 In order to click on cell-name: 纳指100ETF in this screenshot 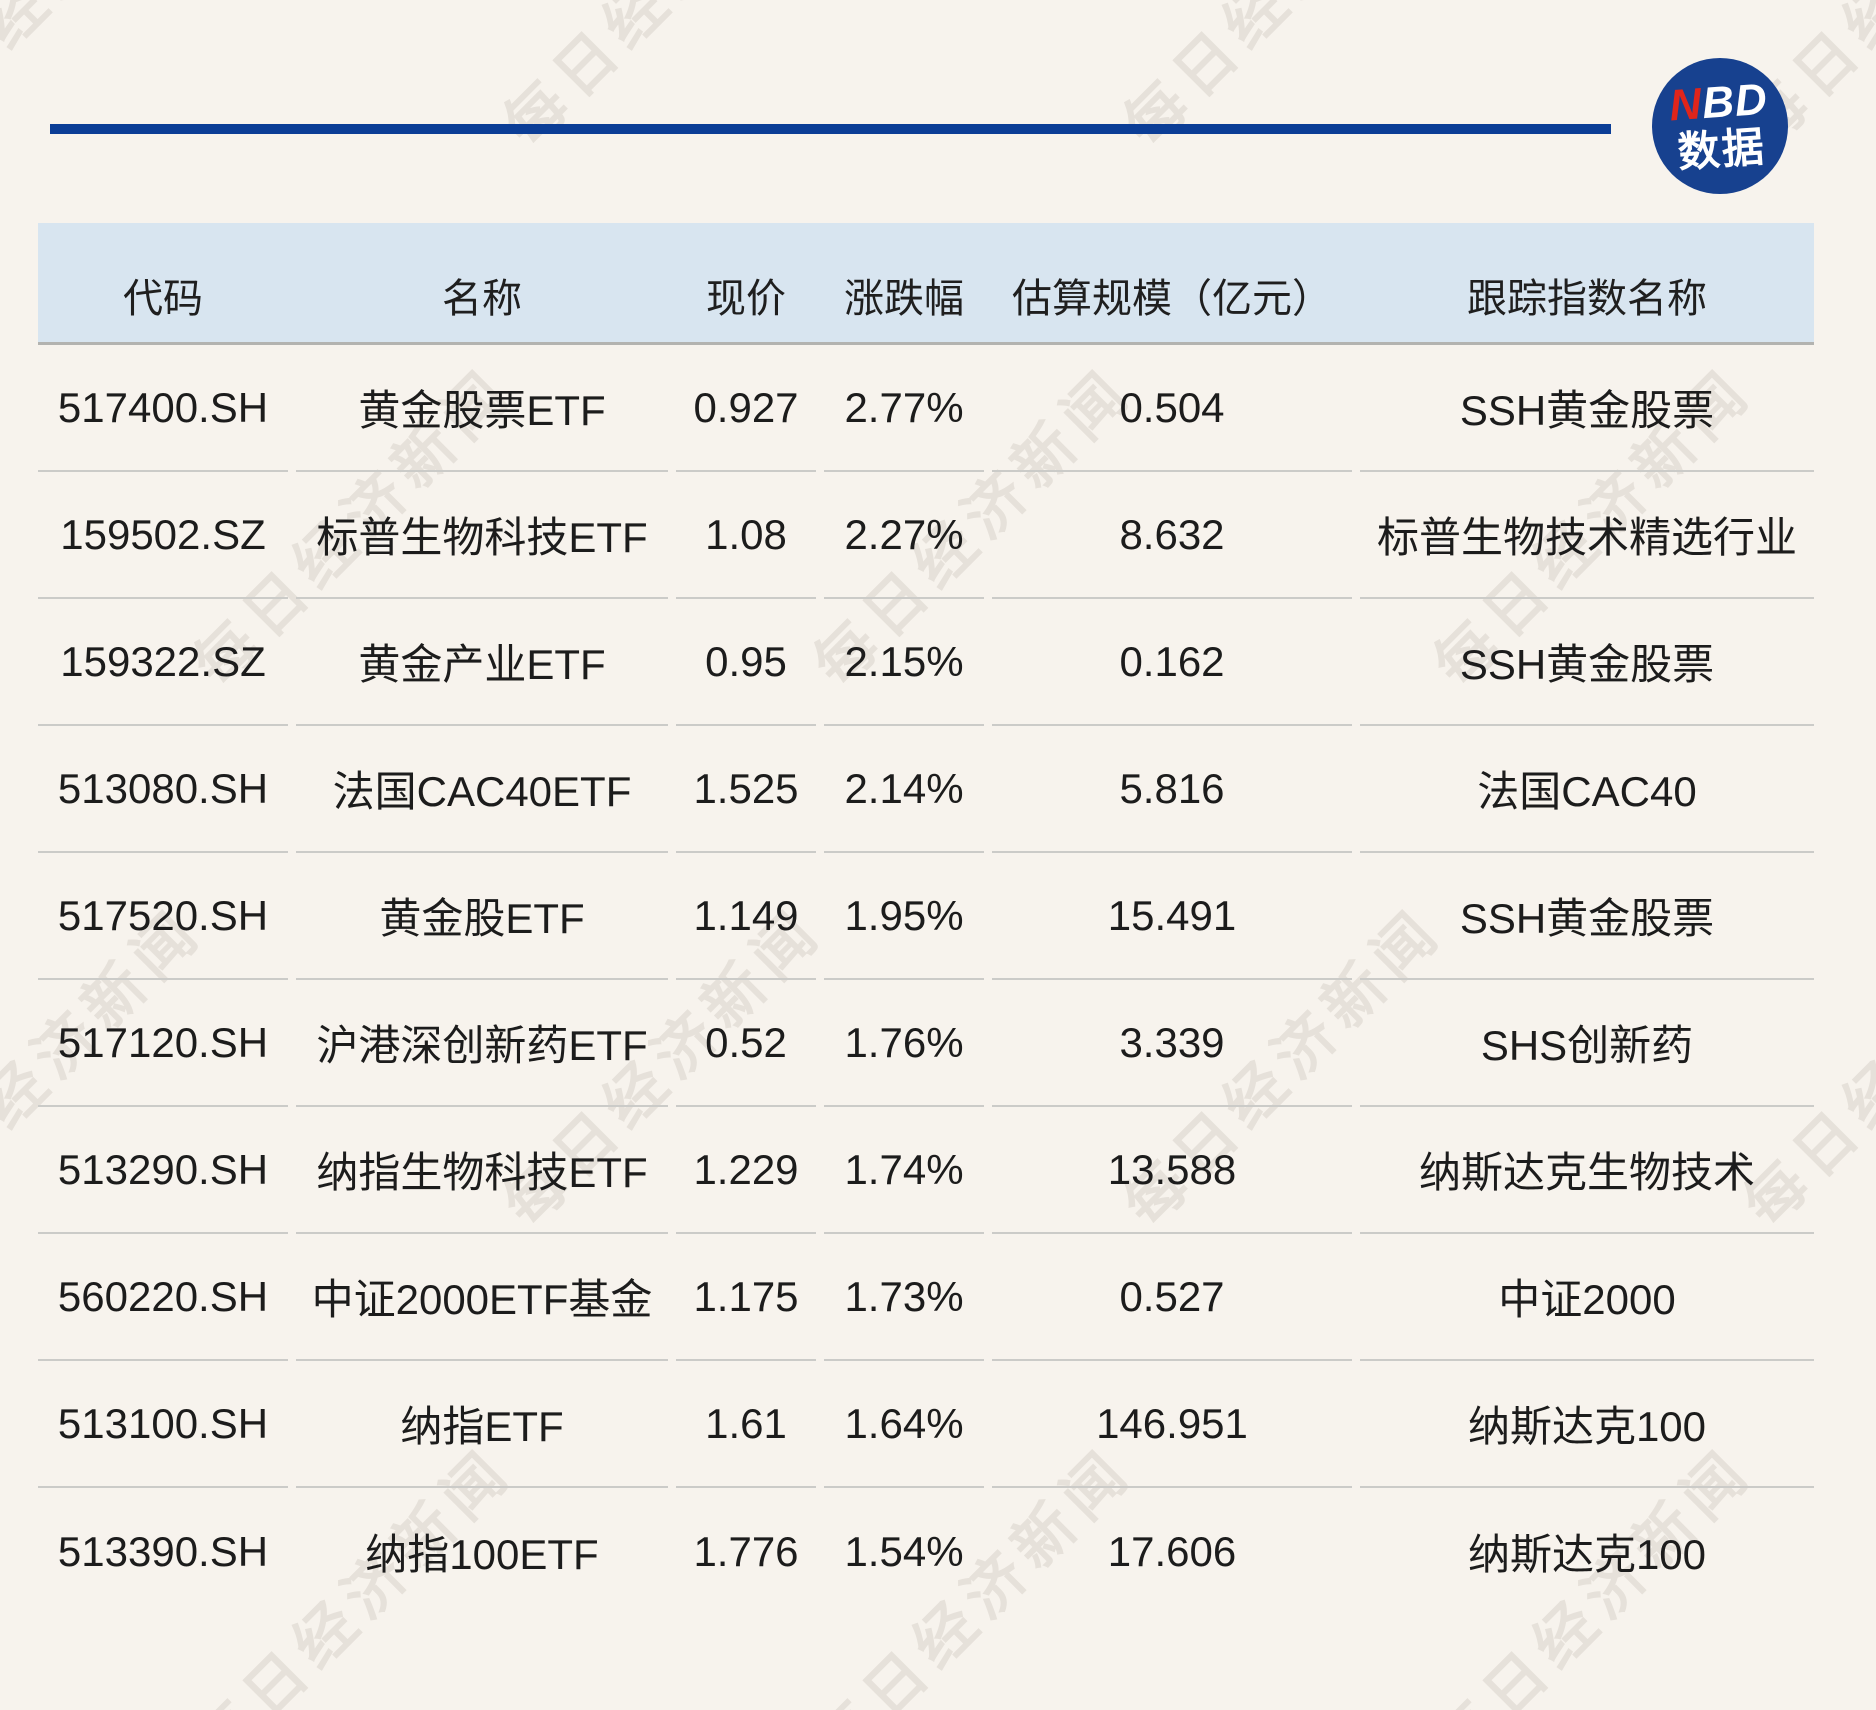, I will do `click(482, 1554)`.